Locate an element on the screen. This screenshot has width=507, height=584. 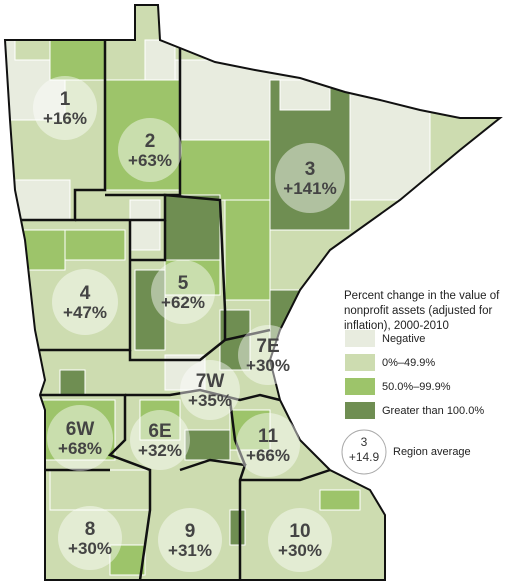
region-id: 9 is located at coordinates (190, 531).